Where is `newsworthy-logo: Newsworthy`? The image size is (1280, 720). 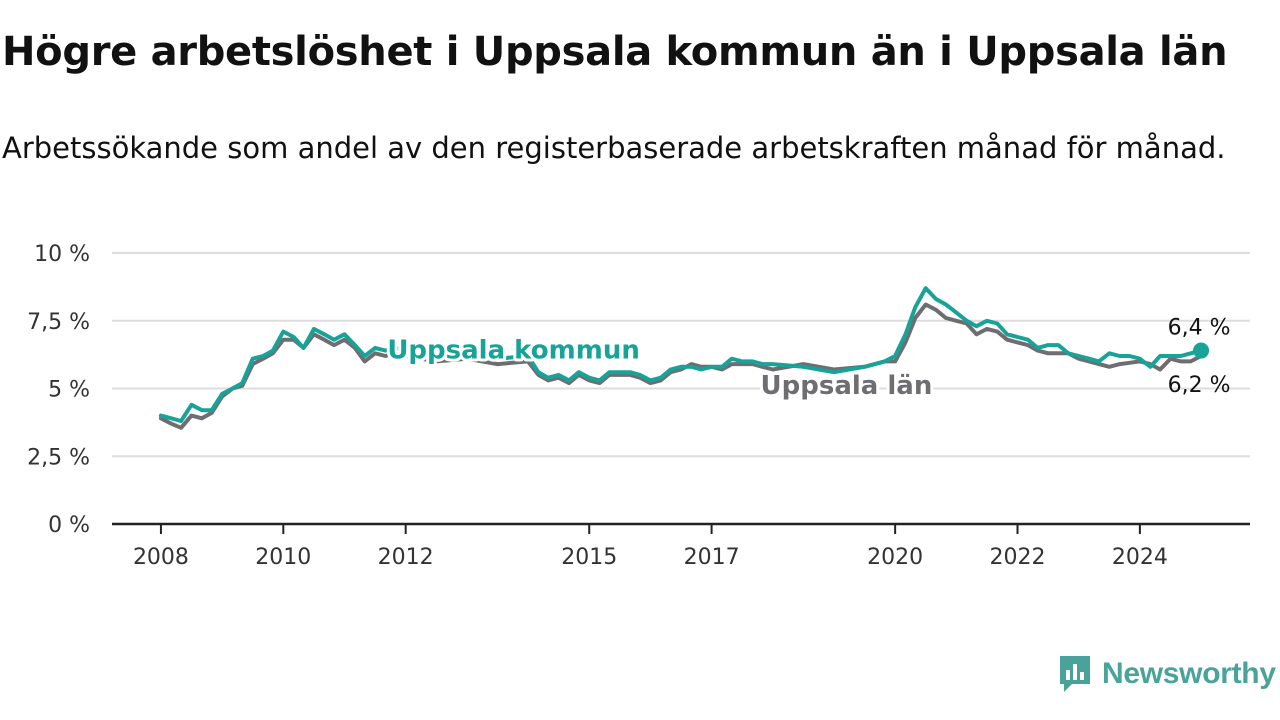 newsworthy-logo: Newsworthy is located at coordinates (1167, 674).